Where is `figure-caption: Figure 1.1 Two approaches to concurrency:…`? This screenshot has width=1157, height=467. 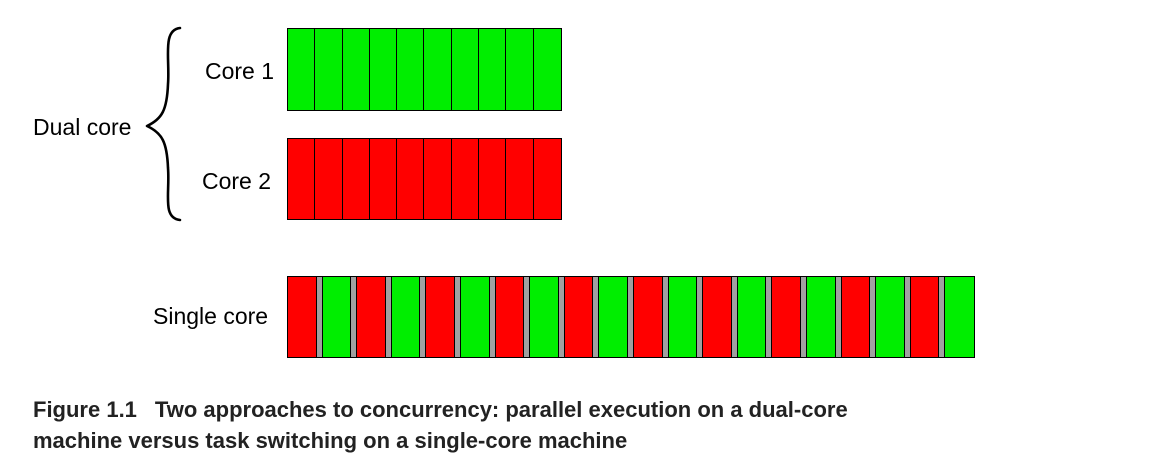
figure-caption: Figure 1.1 Two approaches to concurrency:… is located at coordinates (583, 425).